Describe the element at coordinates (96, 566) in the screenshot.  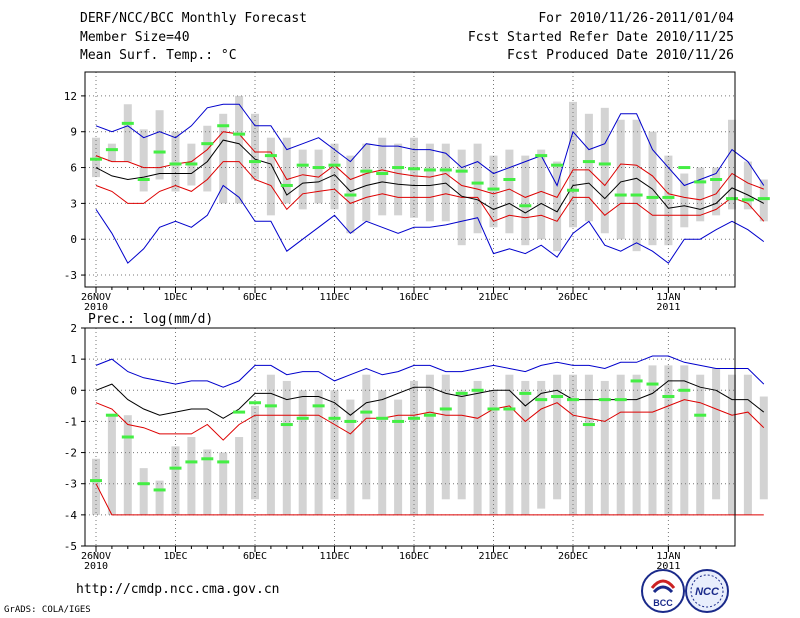
I see `x-tick-year: 2010` at that location.